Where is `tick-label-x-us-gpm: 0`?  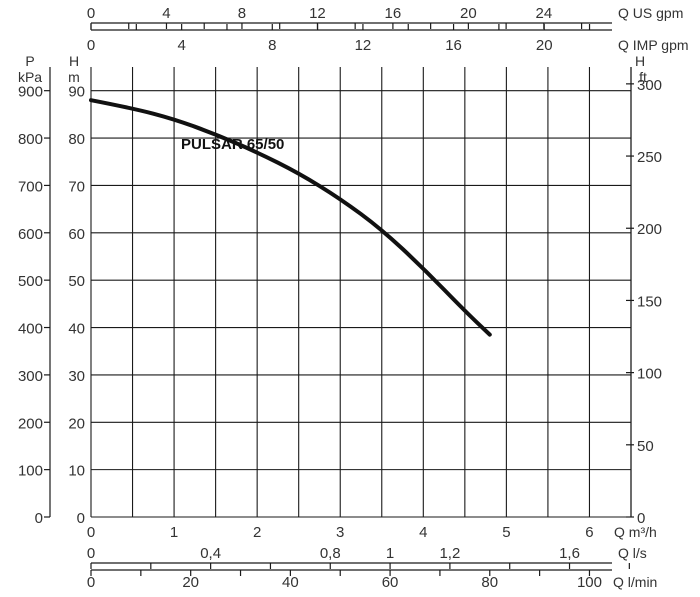 tick-label-x-us-gpm: 0 is located at coordinates (91, 13).